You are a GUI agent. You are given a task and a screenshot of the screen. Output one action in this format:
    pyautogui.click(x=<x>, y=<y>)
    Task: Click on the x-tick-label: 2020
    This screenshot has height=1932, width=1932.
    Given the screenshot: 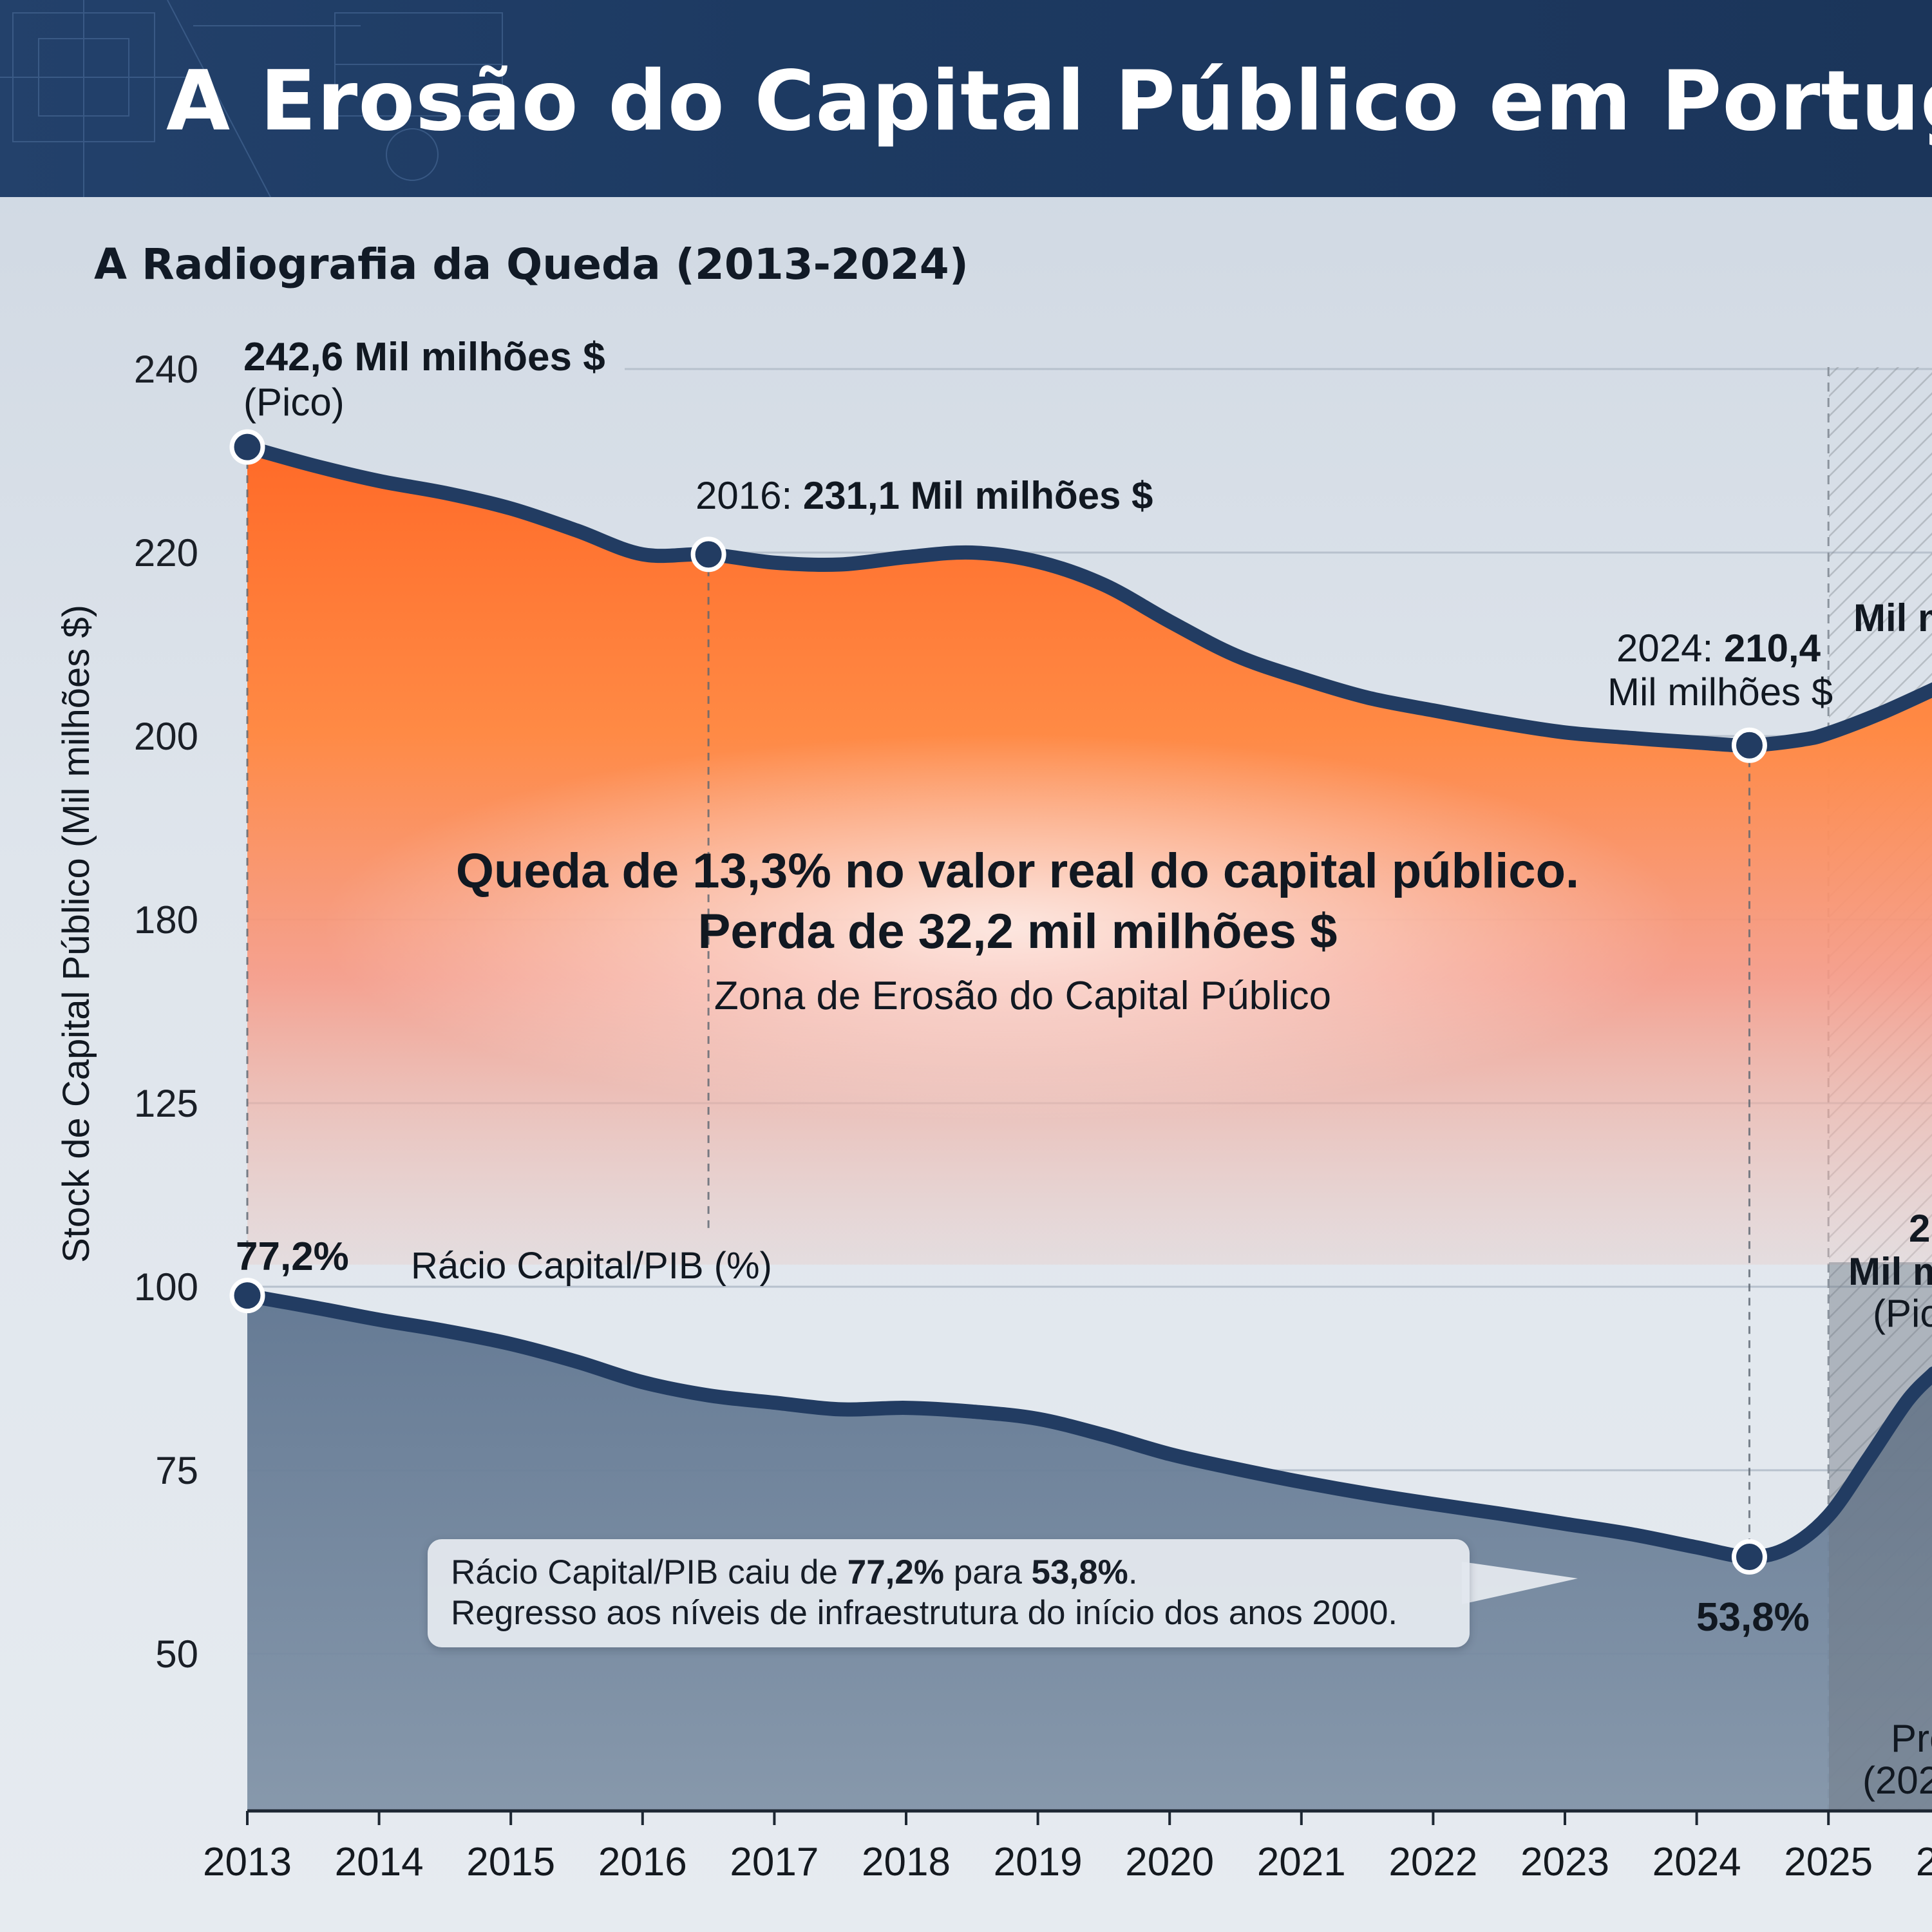 What is the action you would take?
    pyautogui.click(x=1169, y=1862)
    